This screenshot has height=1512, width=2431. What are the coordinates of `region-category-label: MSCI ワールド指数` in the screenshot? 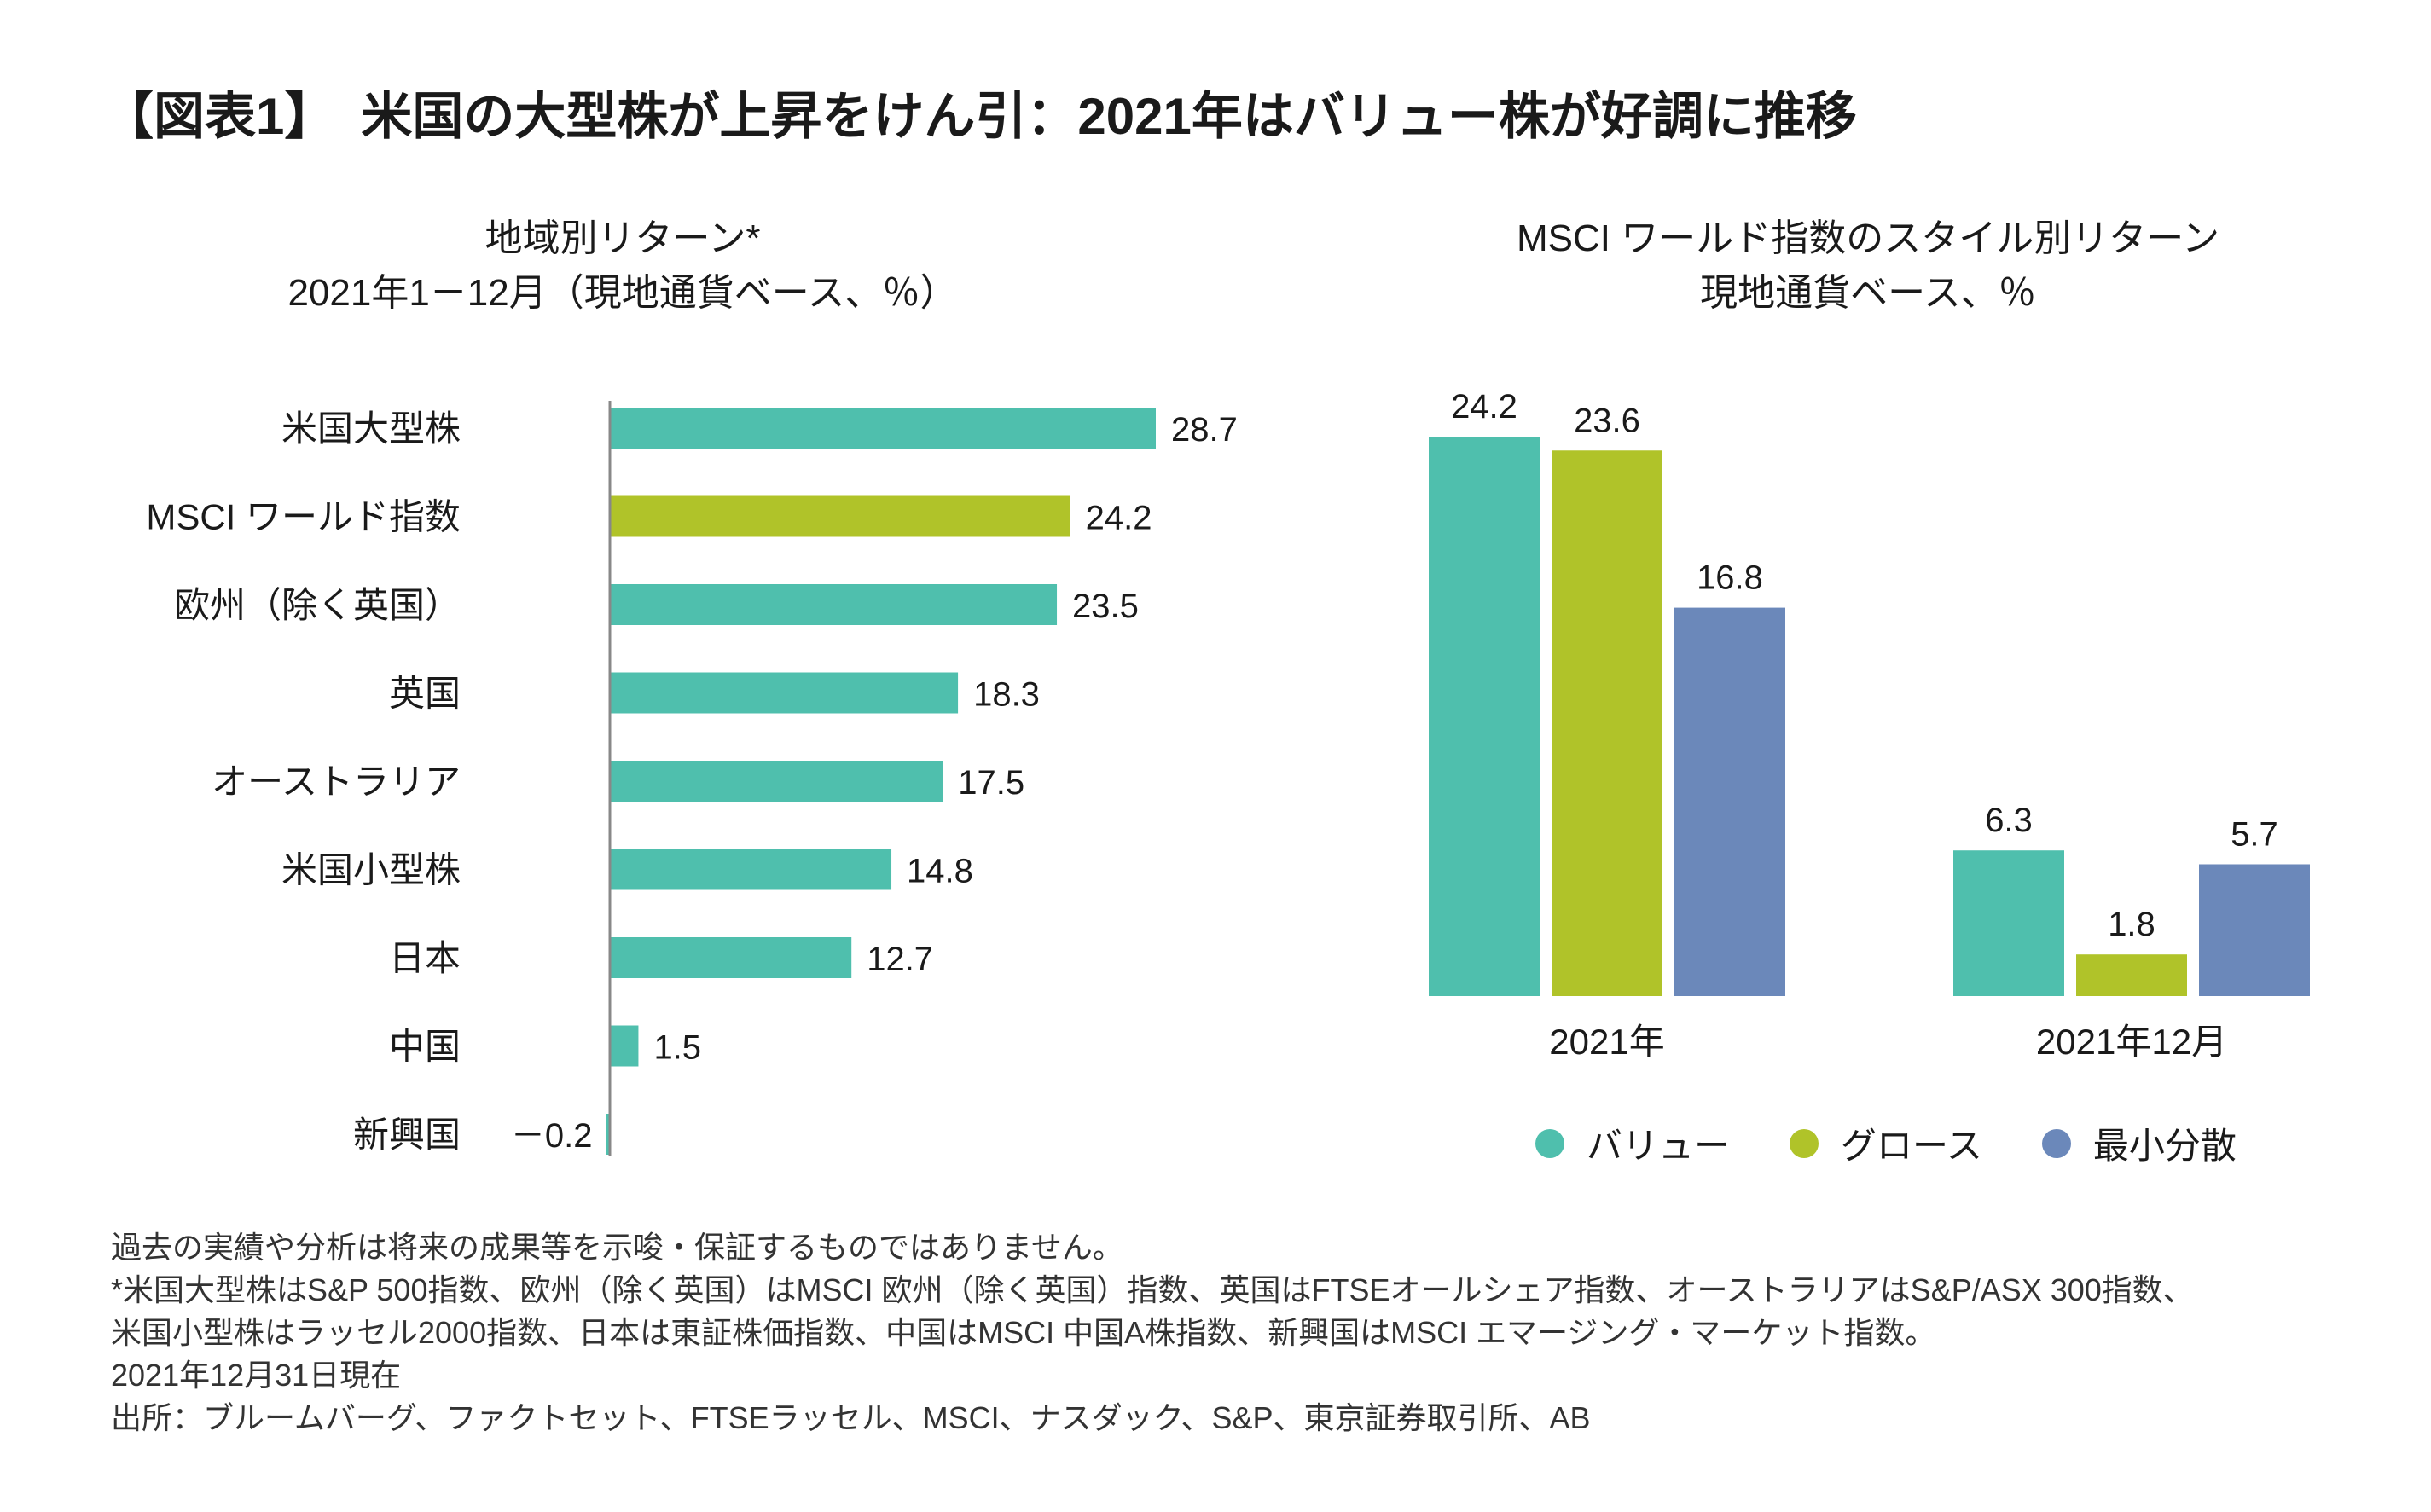 It's located at (303, 517).